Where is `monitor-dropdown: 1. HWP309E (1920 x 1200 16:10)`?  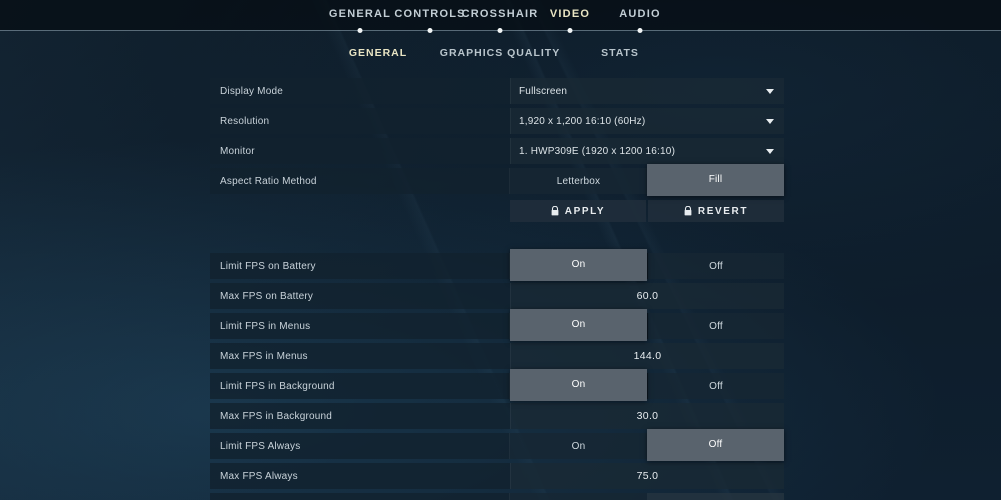
monitor-dropdown: 1. HWP309E (1920 x 1200 16:10) is located at coordinates (647, 151).